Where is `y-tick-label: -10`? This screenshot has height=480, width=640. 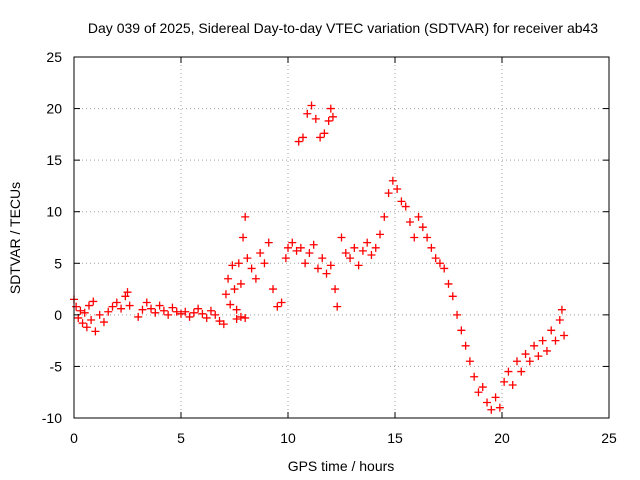
y-tick-label: -10 is located at coordinates (52, 418).